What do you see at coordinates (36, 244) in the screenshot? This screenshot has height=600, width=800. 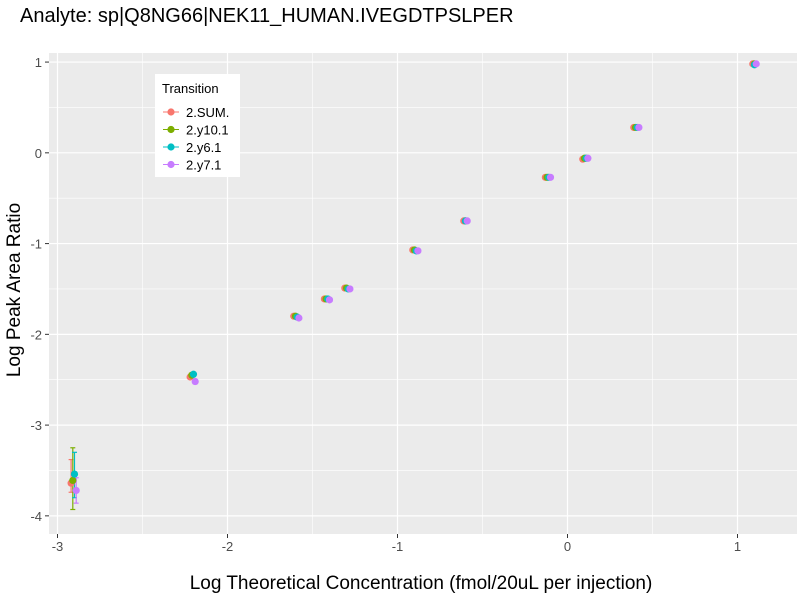 I see `y-tick-label: -1` at bounding box center [36, 244].